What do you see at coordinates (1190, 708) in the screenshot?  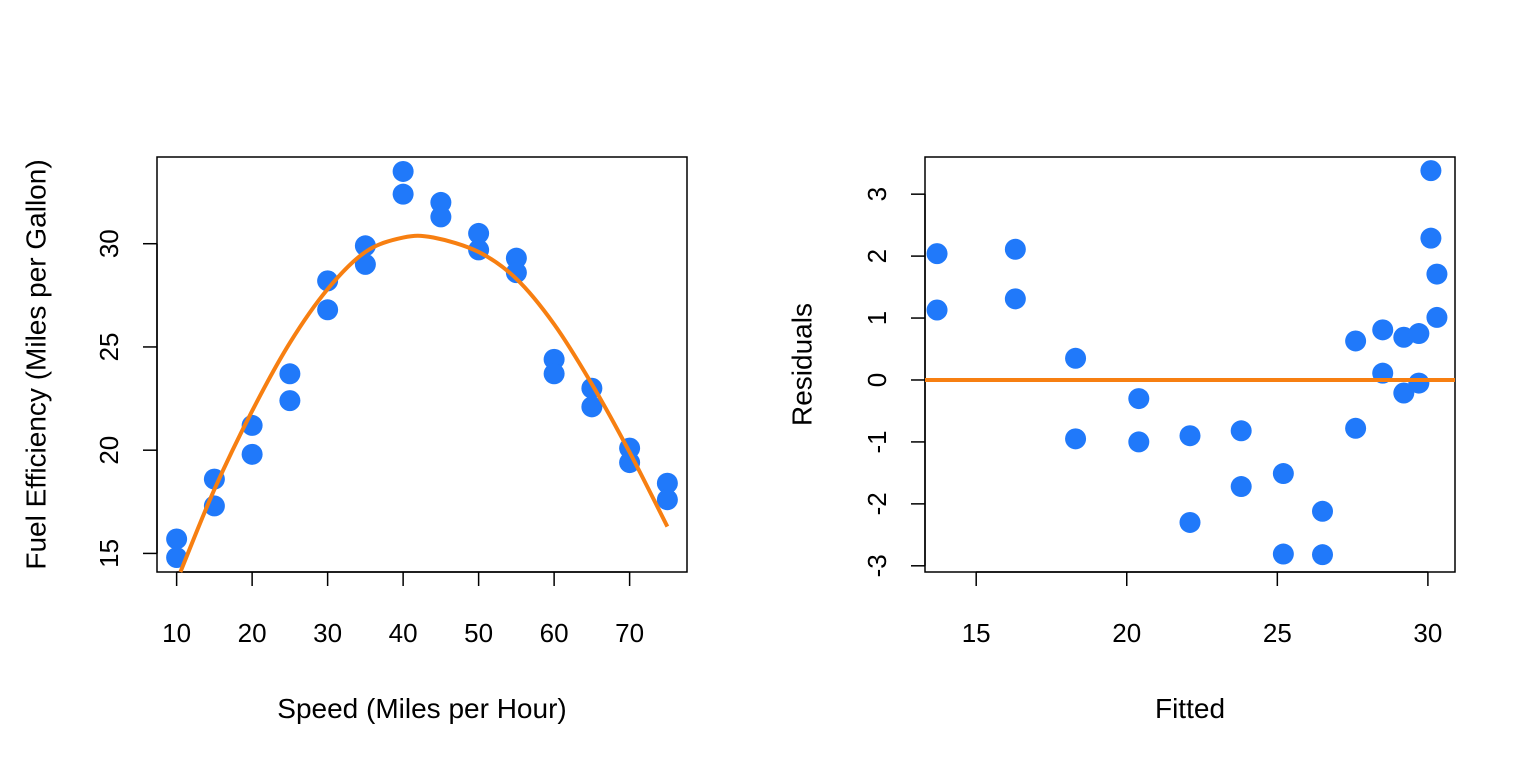 I see `x-axis-title: Fitted` at bounding box center [1190, 708].